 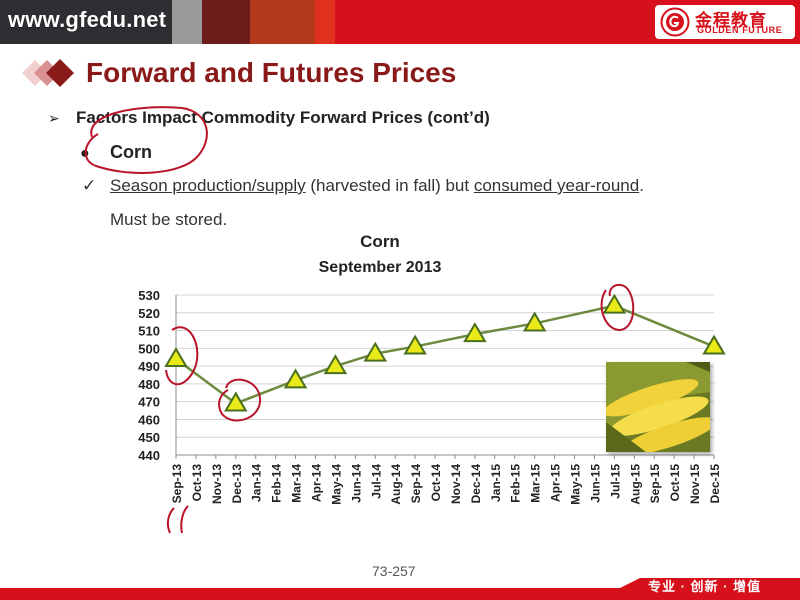 I want to click on logo-chinese-name: 金程教育, so click(x=731, y=20).